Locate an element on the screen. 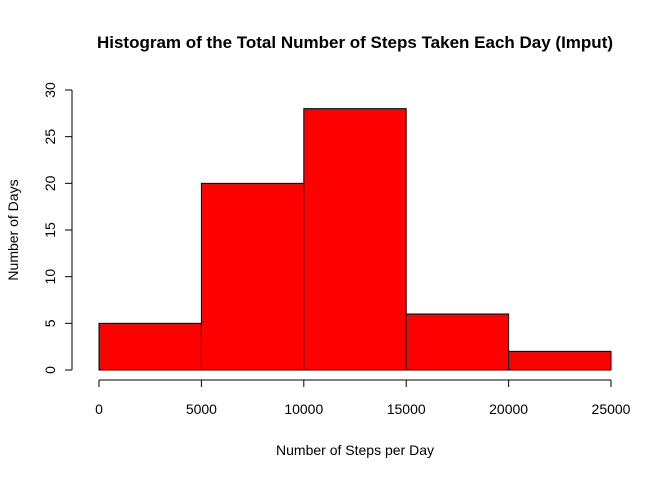 The image size is (672, 480). y-axis: 0 5 10 15 20 25 30 is located at coordinates (57, 228).